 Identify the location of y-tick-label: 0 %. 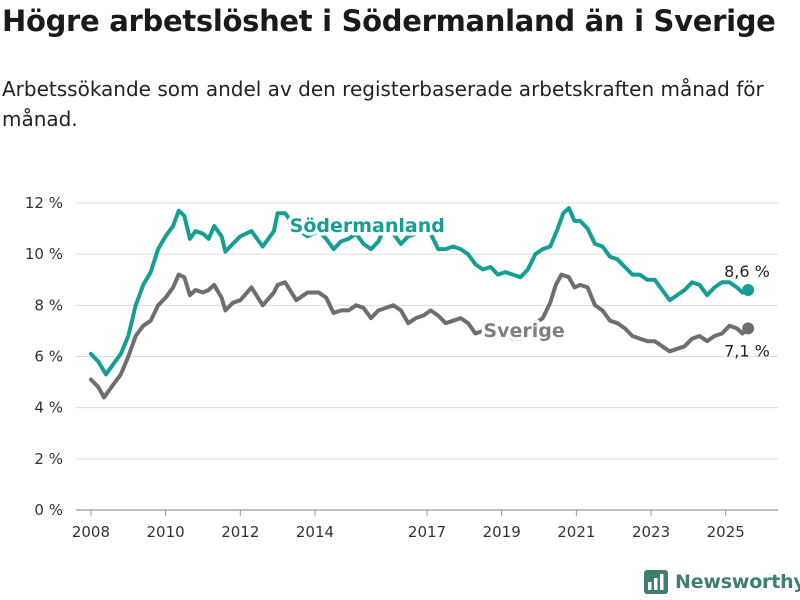
(48, 510).